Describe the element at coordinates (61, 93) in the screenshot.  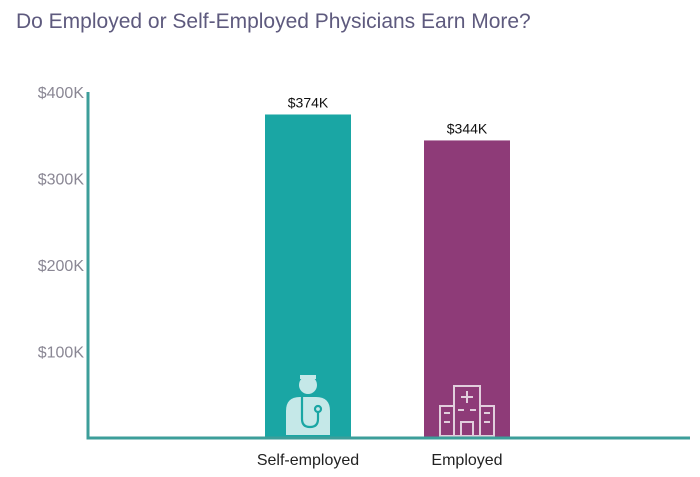
I see `y-tick-label: $400K` at that location.